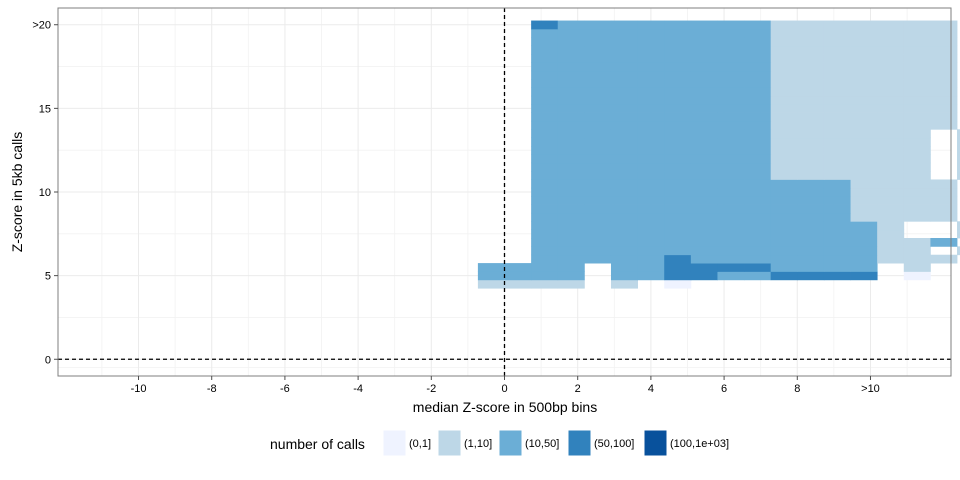 Image resolution: width=960 pixels, height=480 pixels. What do you see at coordinates (45, 109) in the screenshot?
I see `y-tick-label: 15` at bounding box center [45, 109].